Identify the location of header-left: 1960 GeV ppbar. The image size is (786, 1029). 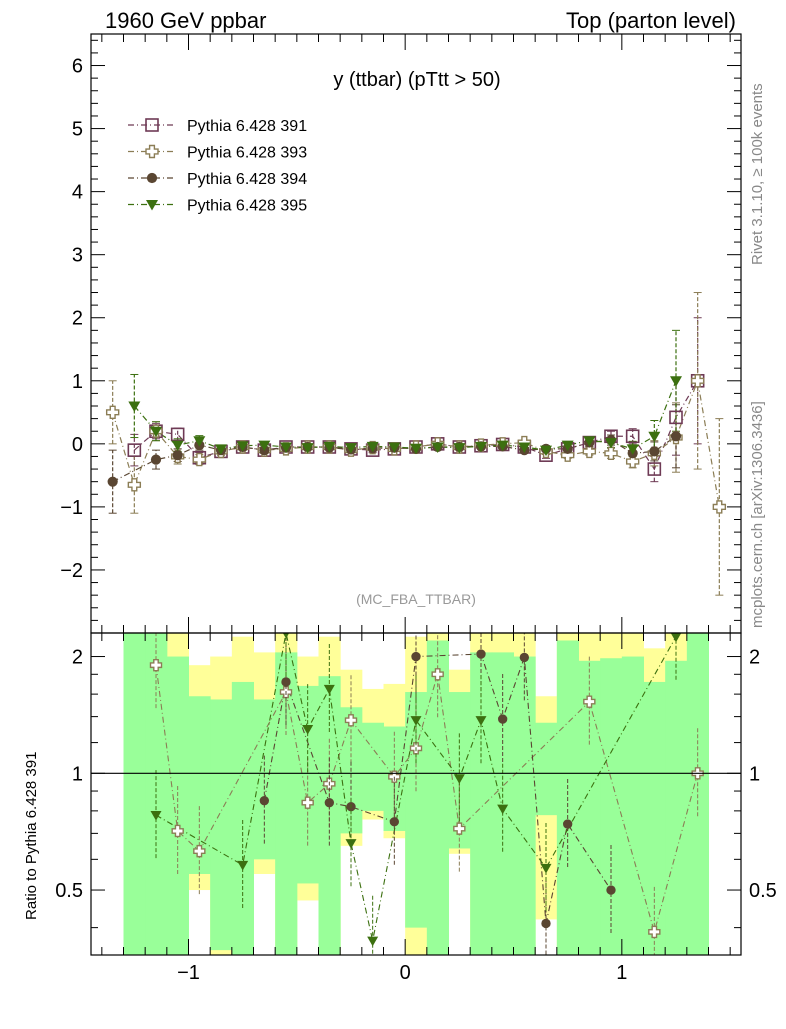
(185, 20).